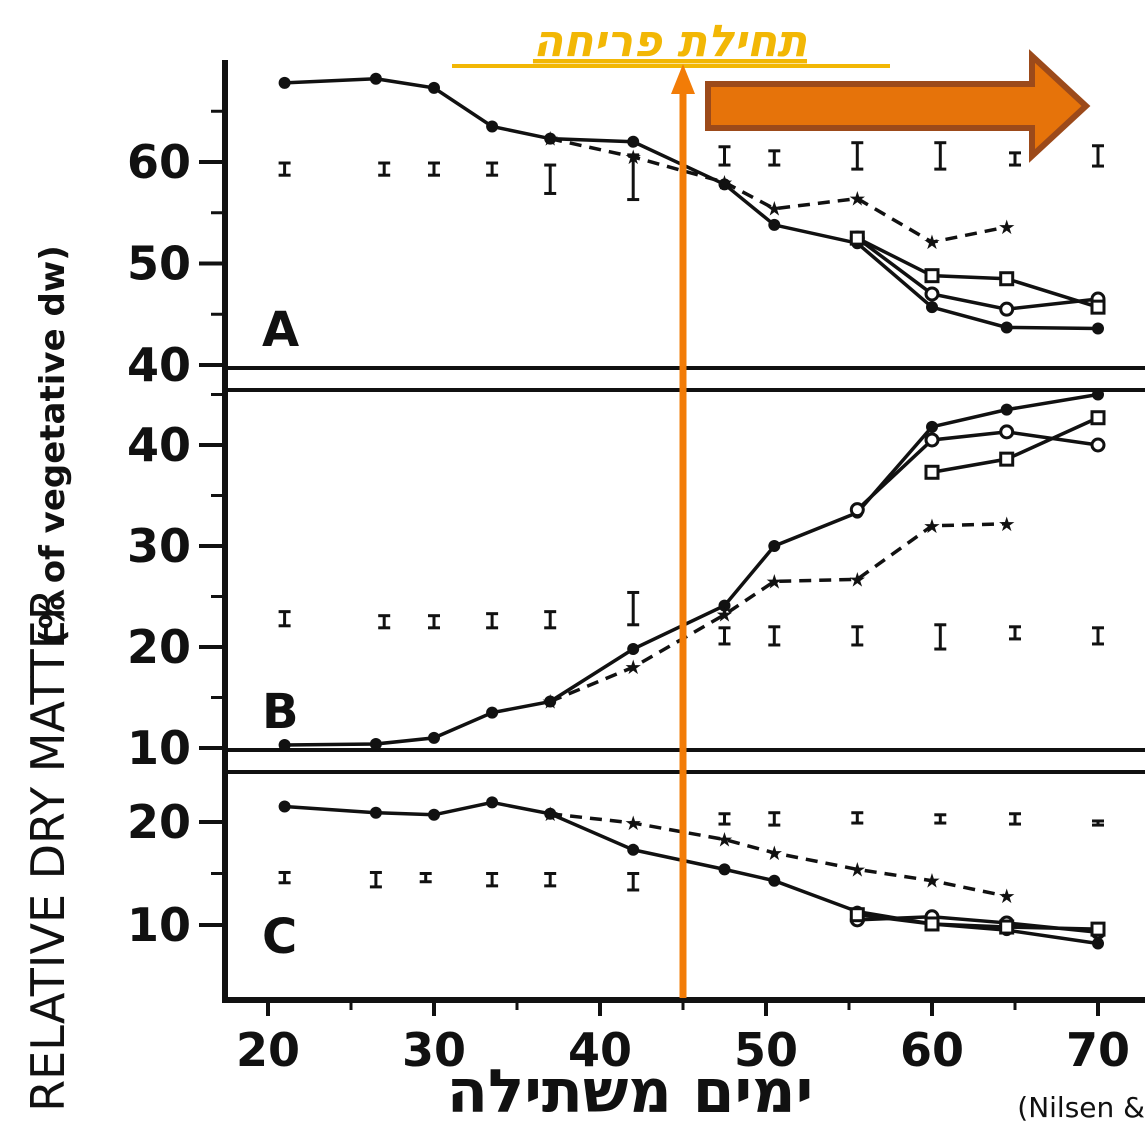  What do you see at coordinates (159, 264) in the screenshot?
I see `y-tick-label: 50` at bounding box center [159, 264].